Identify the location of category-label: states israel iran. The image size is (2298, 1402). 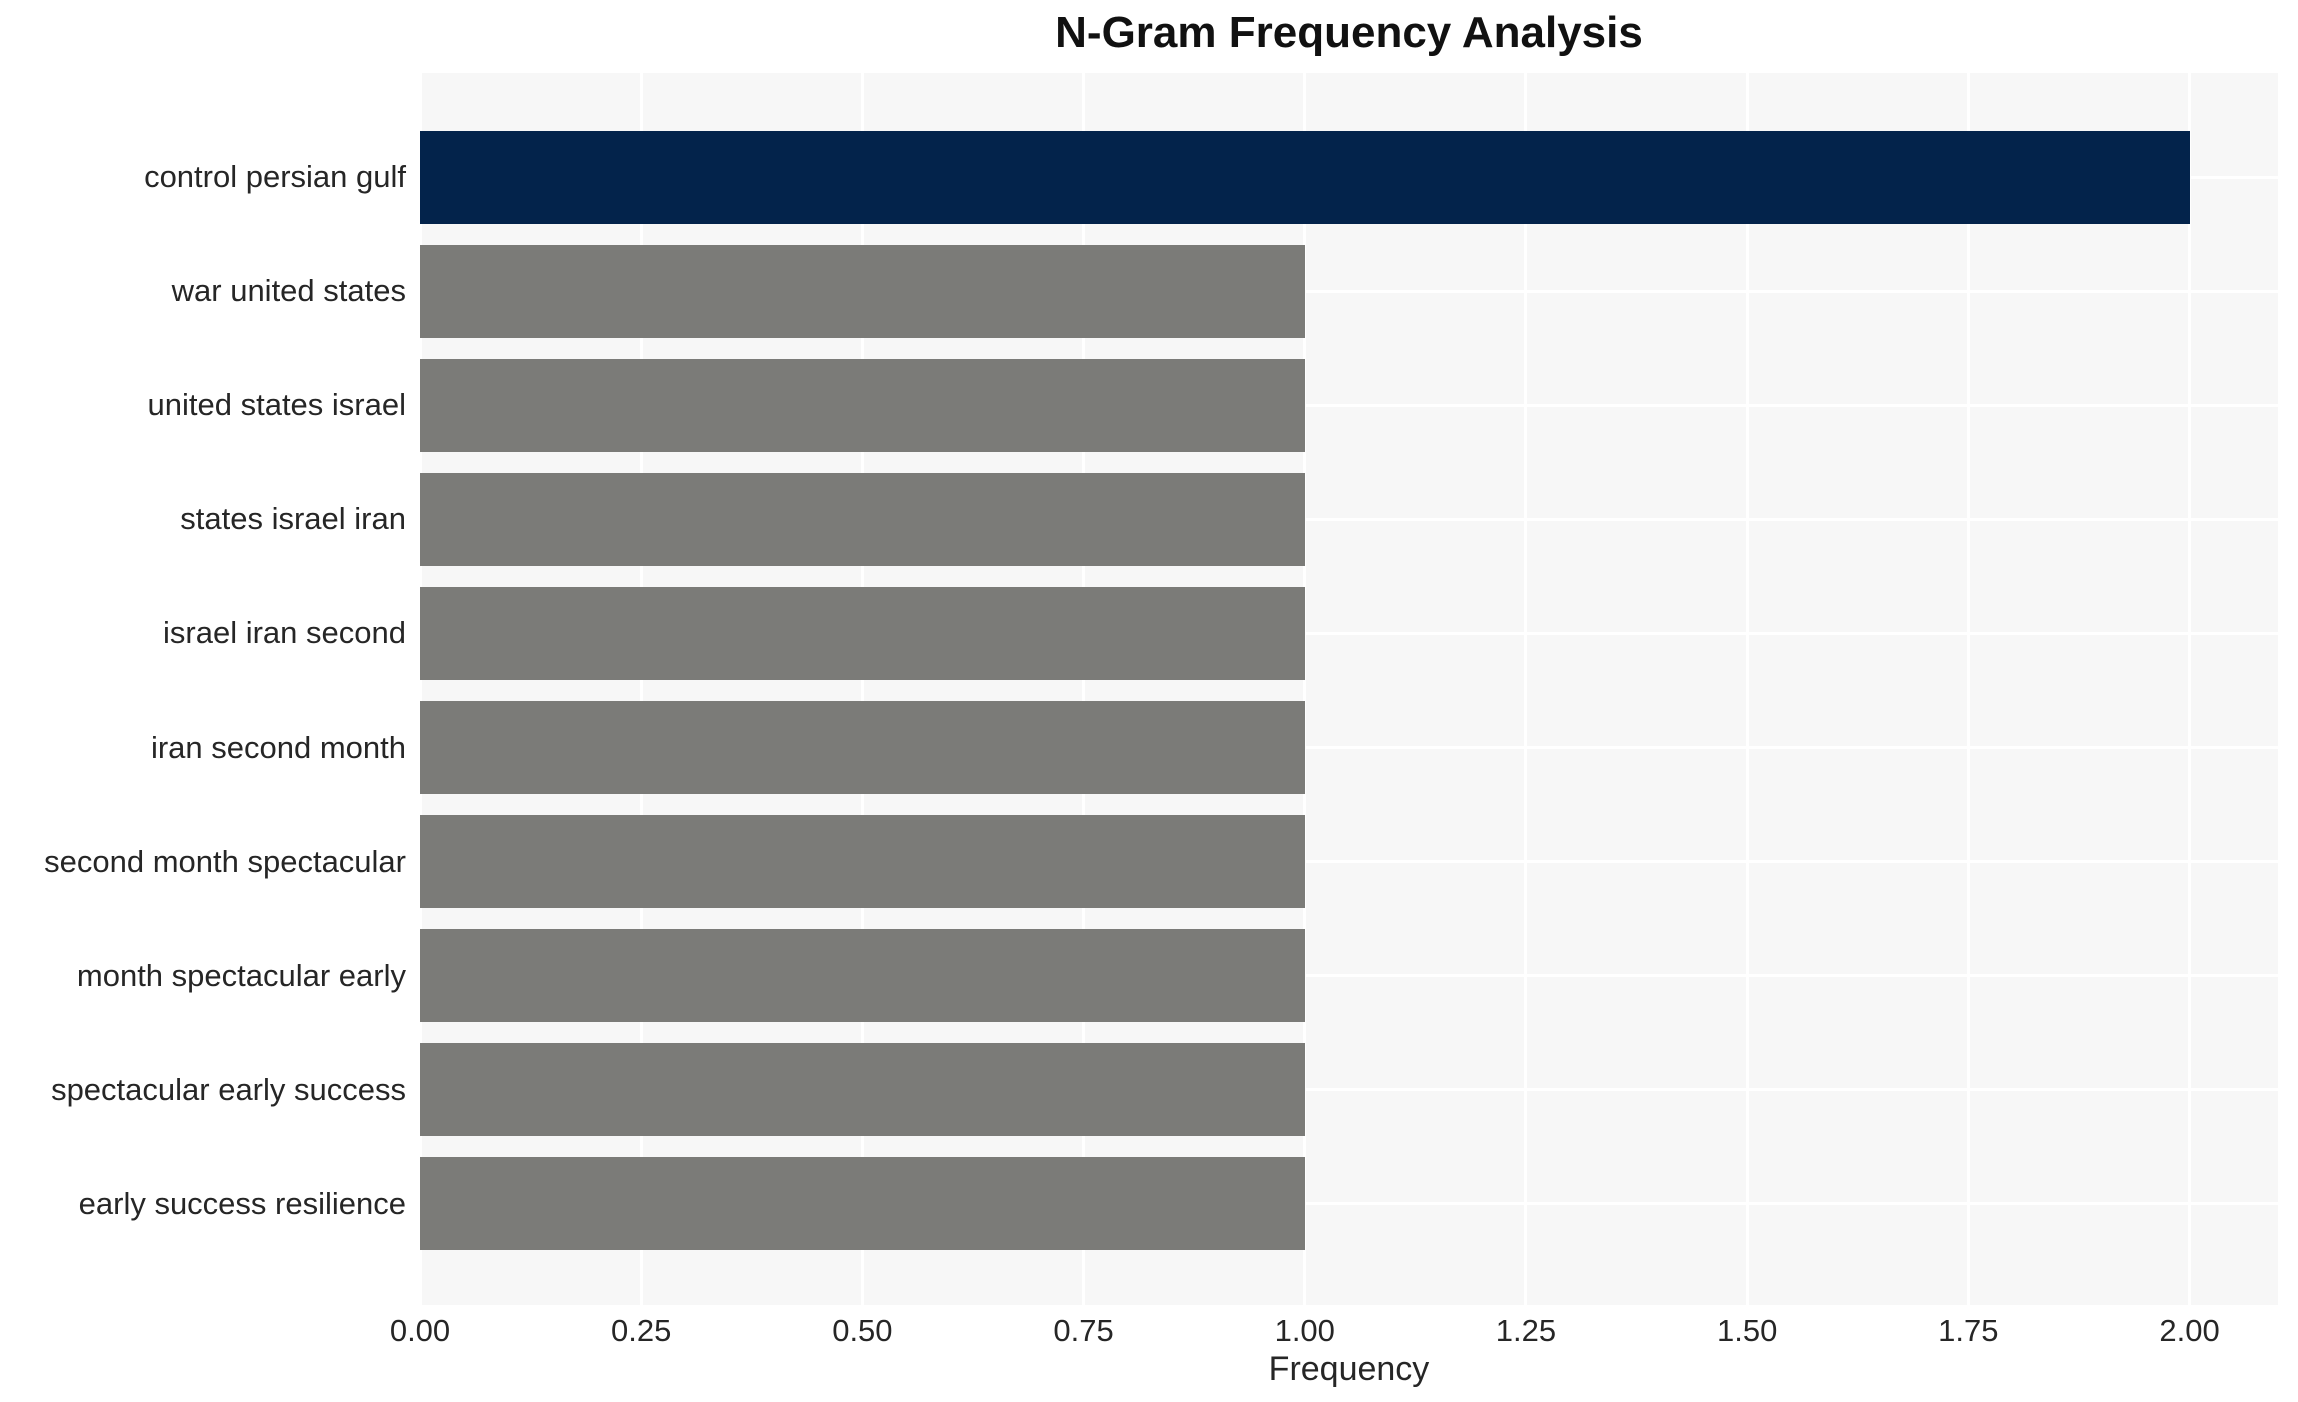
(293, 519).